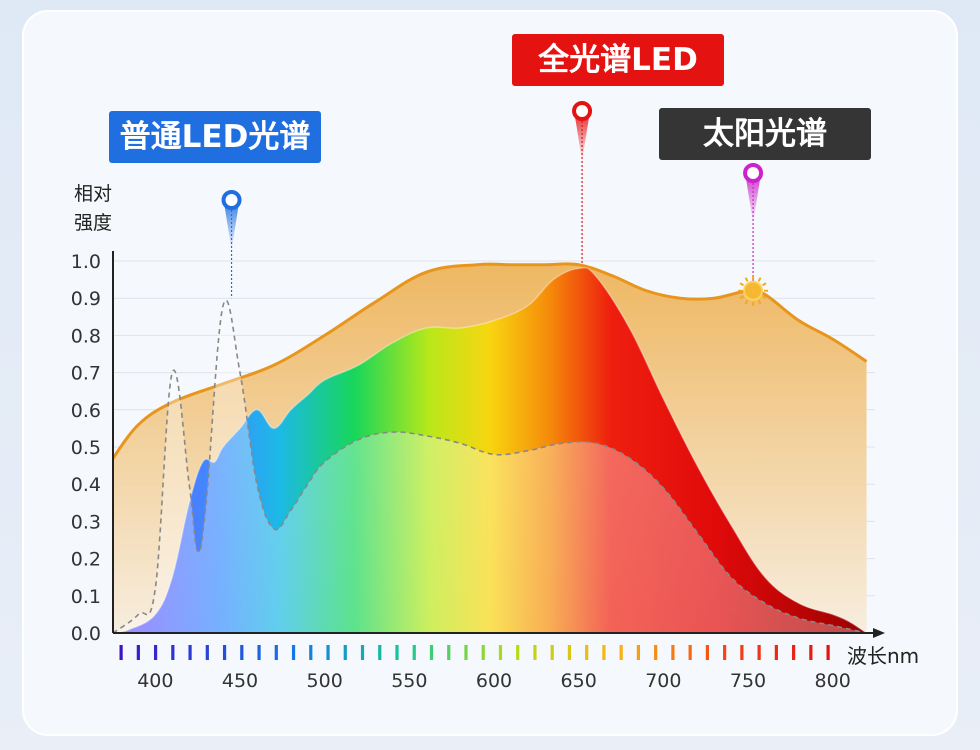  What do you see at coordinates (86, 262) in the screenshot?
I see `y-tick-label: 1.0` at bounding box center [86, 262].